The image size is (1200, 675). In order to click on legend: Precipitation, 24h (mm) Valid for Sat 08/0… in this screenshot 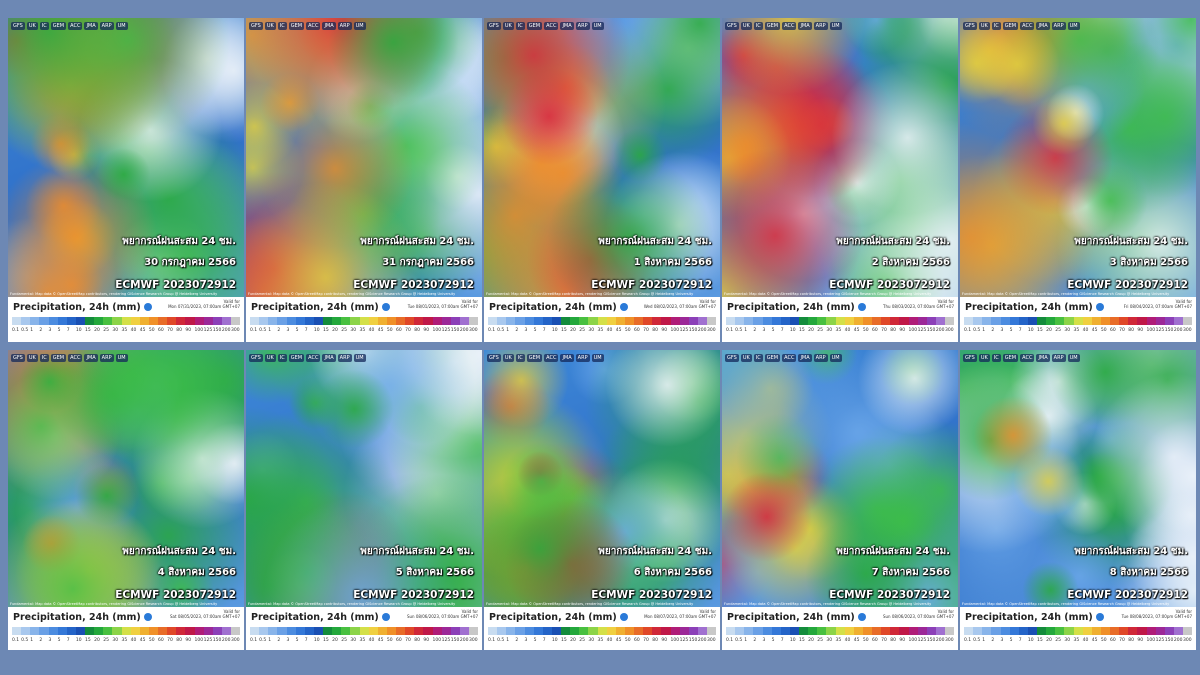, I will do `click(126, 628)`.